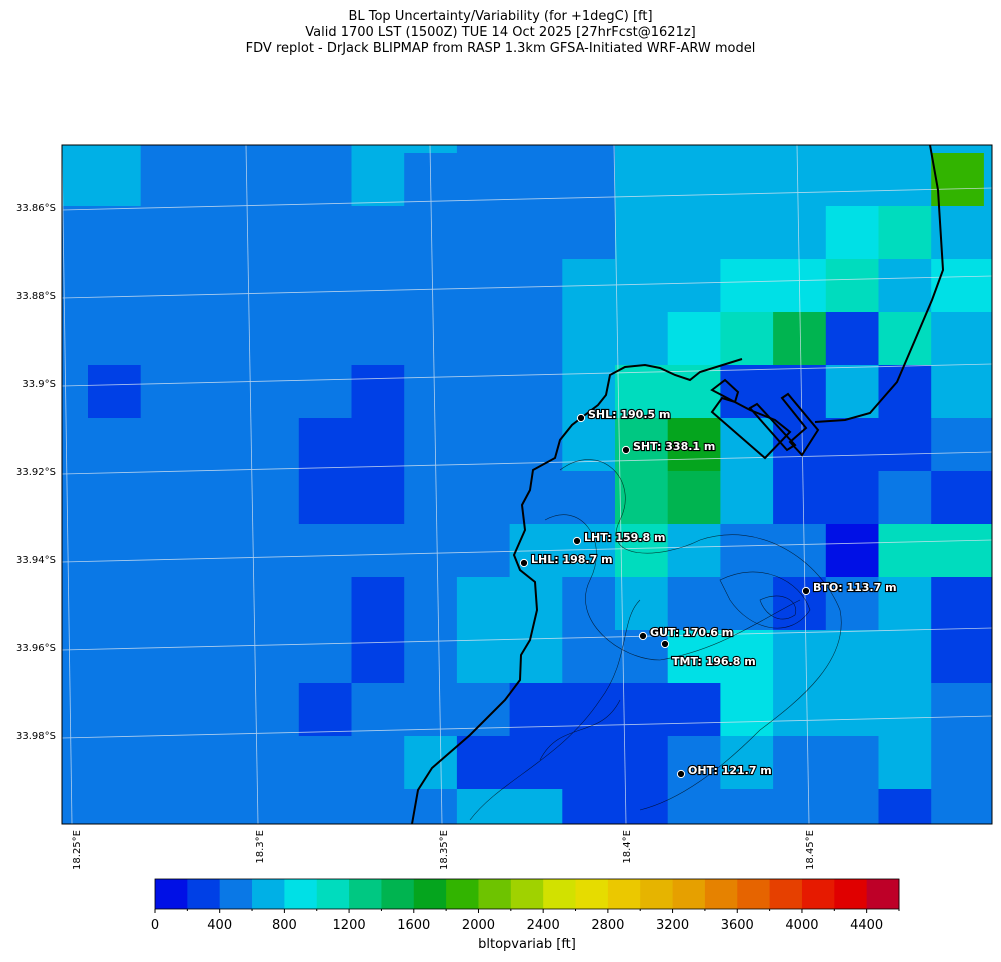 The height and width of the screenshot is (962, 1001). I want to click on colorbar-tick-label: 2000, so click(478, 925).